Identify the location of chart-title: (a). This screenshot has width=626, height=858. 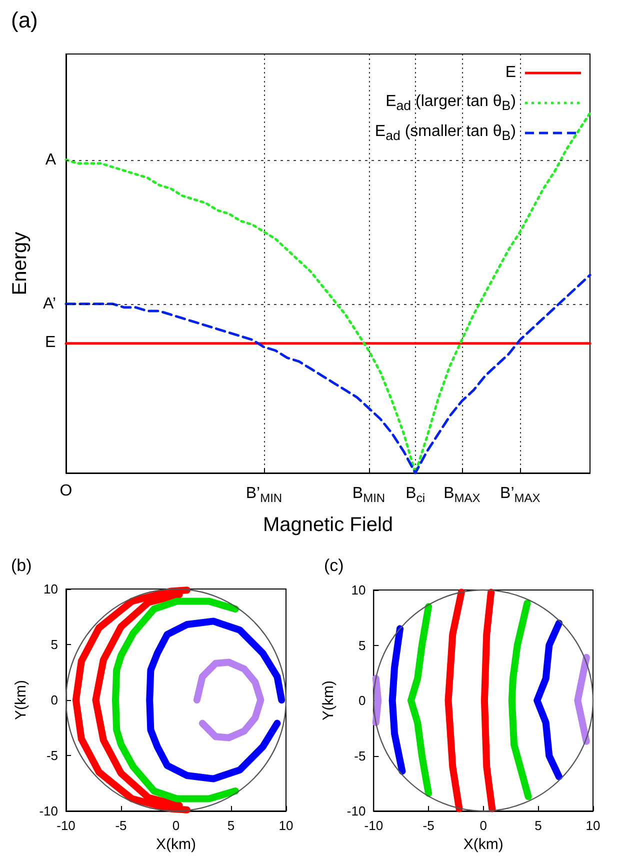
(24, 20).